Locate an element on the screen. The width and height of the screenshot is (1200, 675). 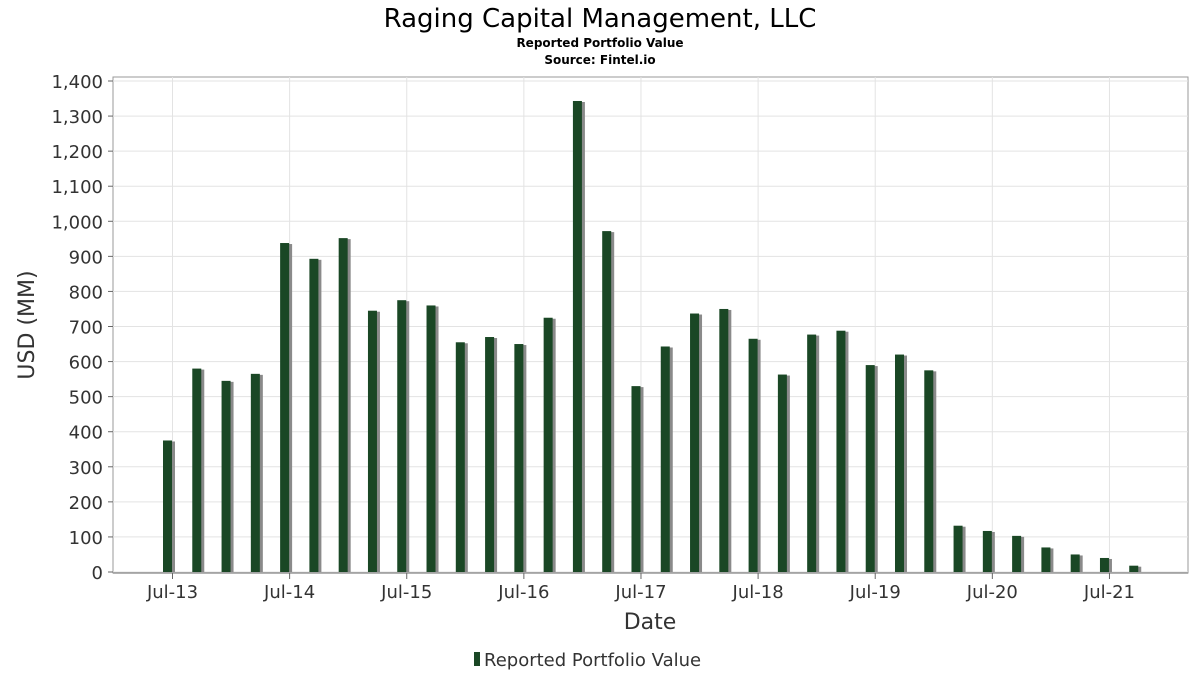
y-tick-label: 900 is located at coordinates (86, 257).